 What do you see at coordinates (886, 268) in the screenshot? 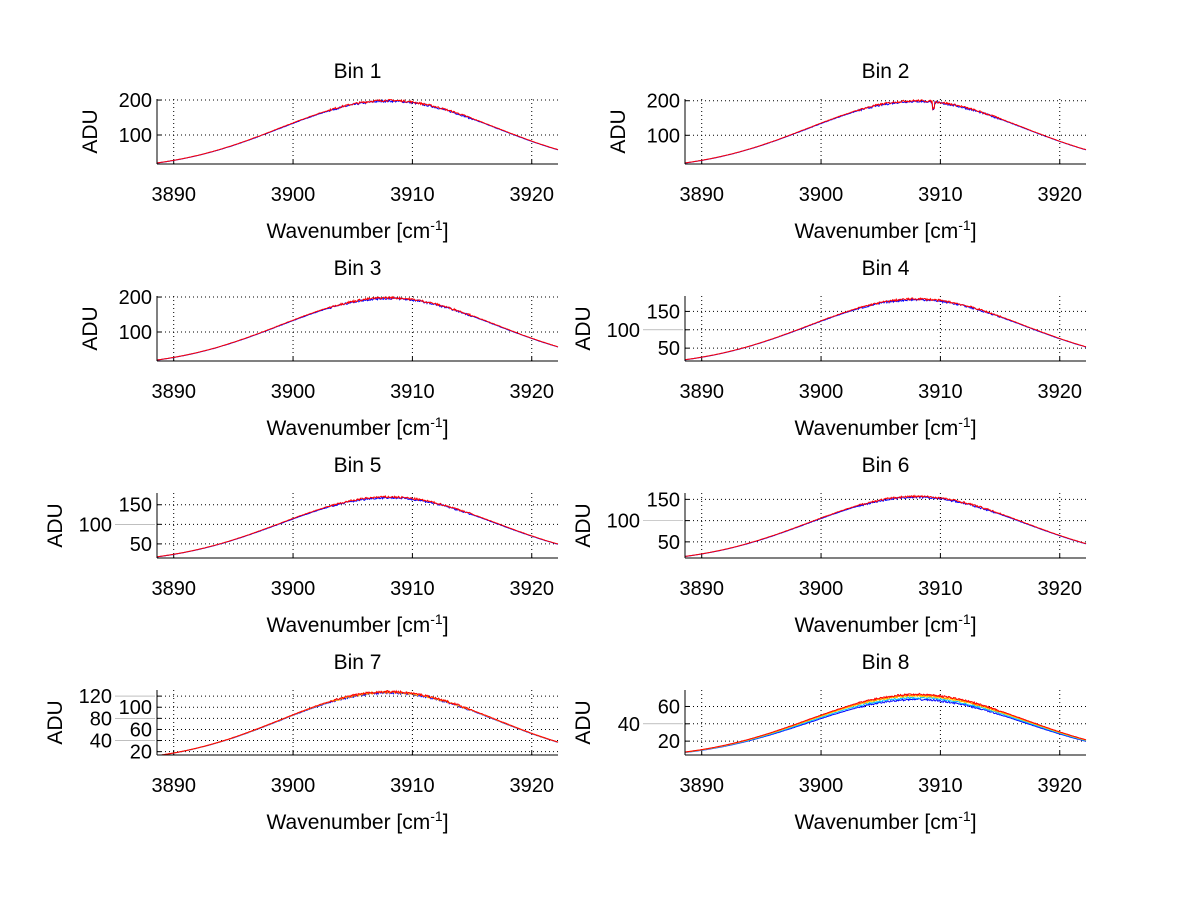
I see `subplot-title: Bin 4` at bounding box center [886, 268].